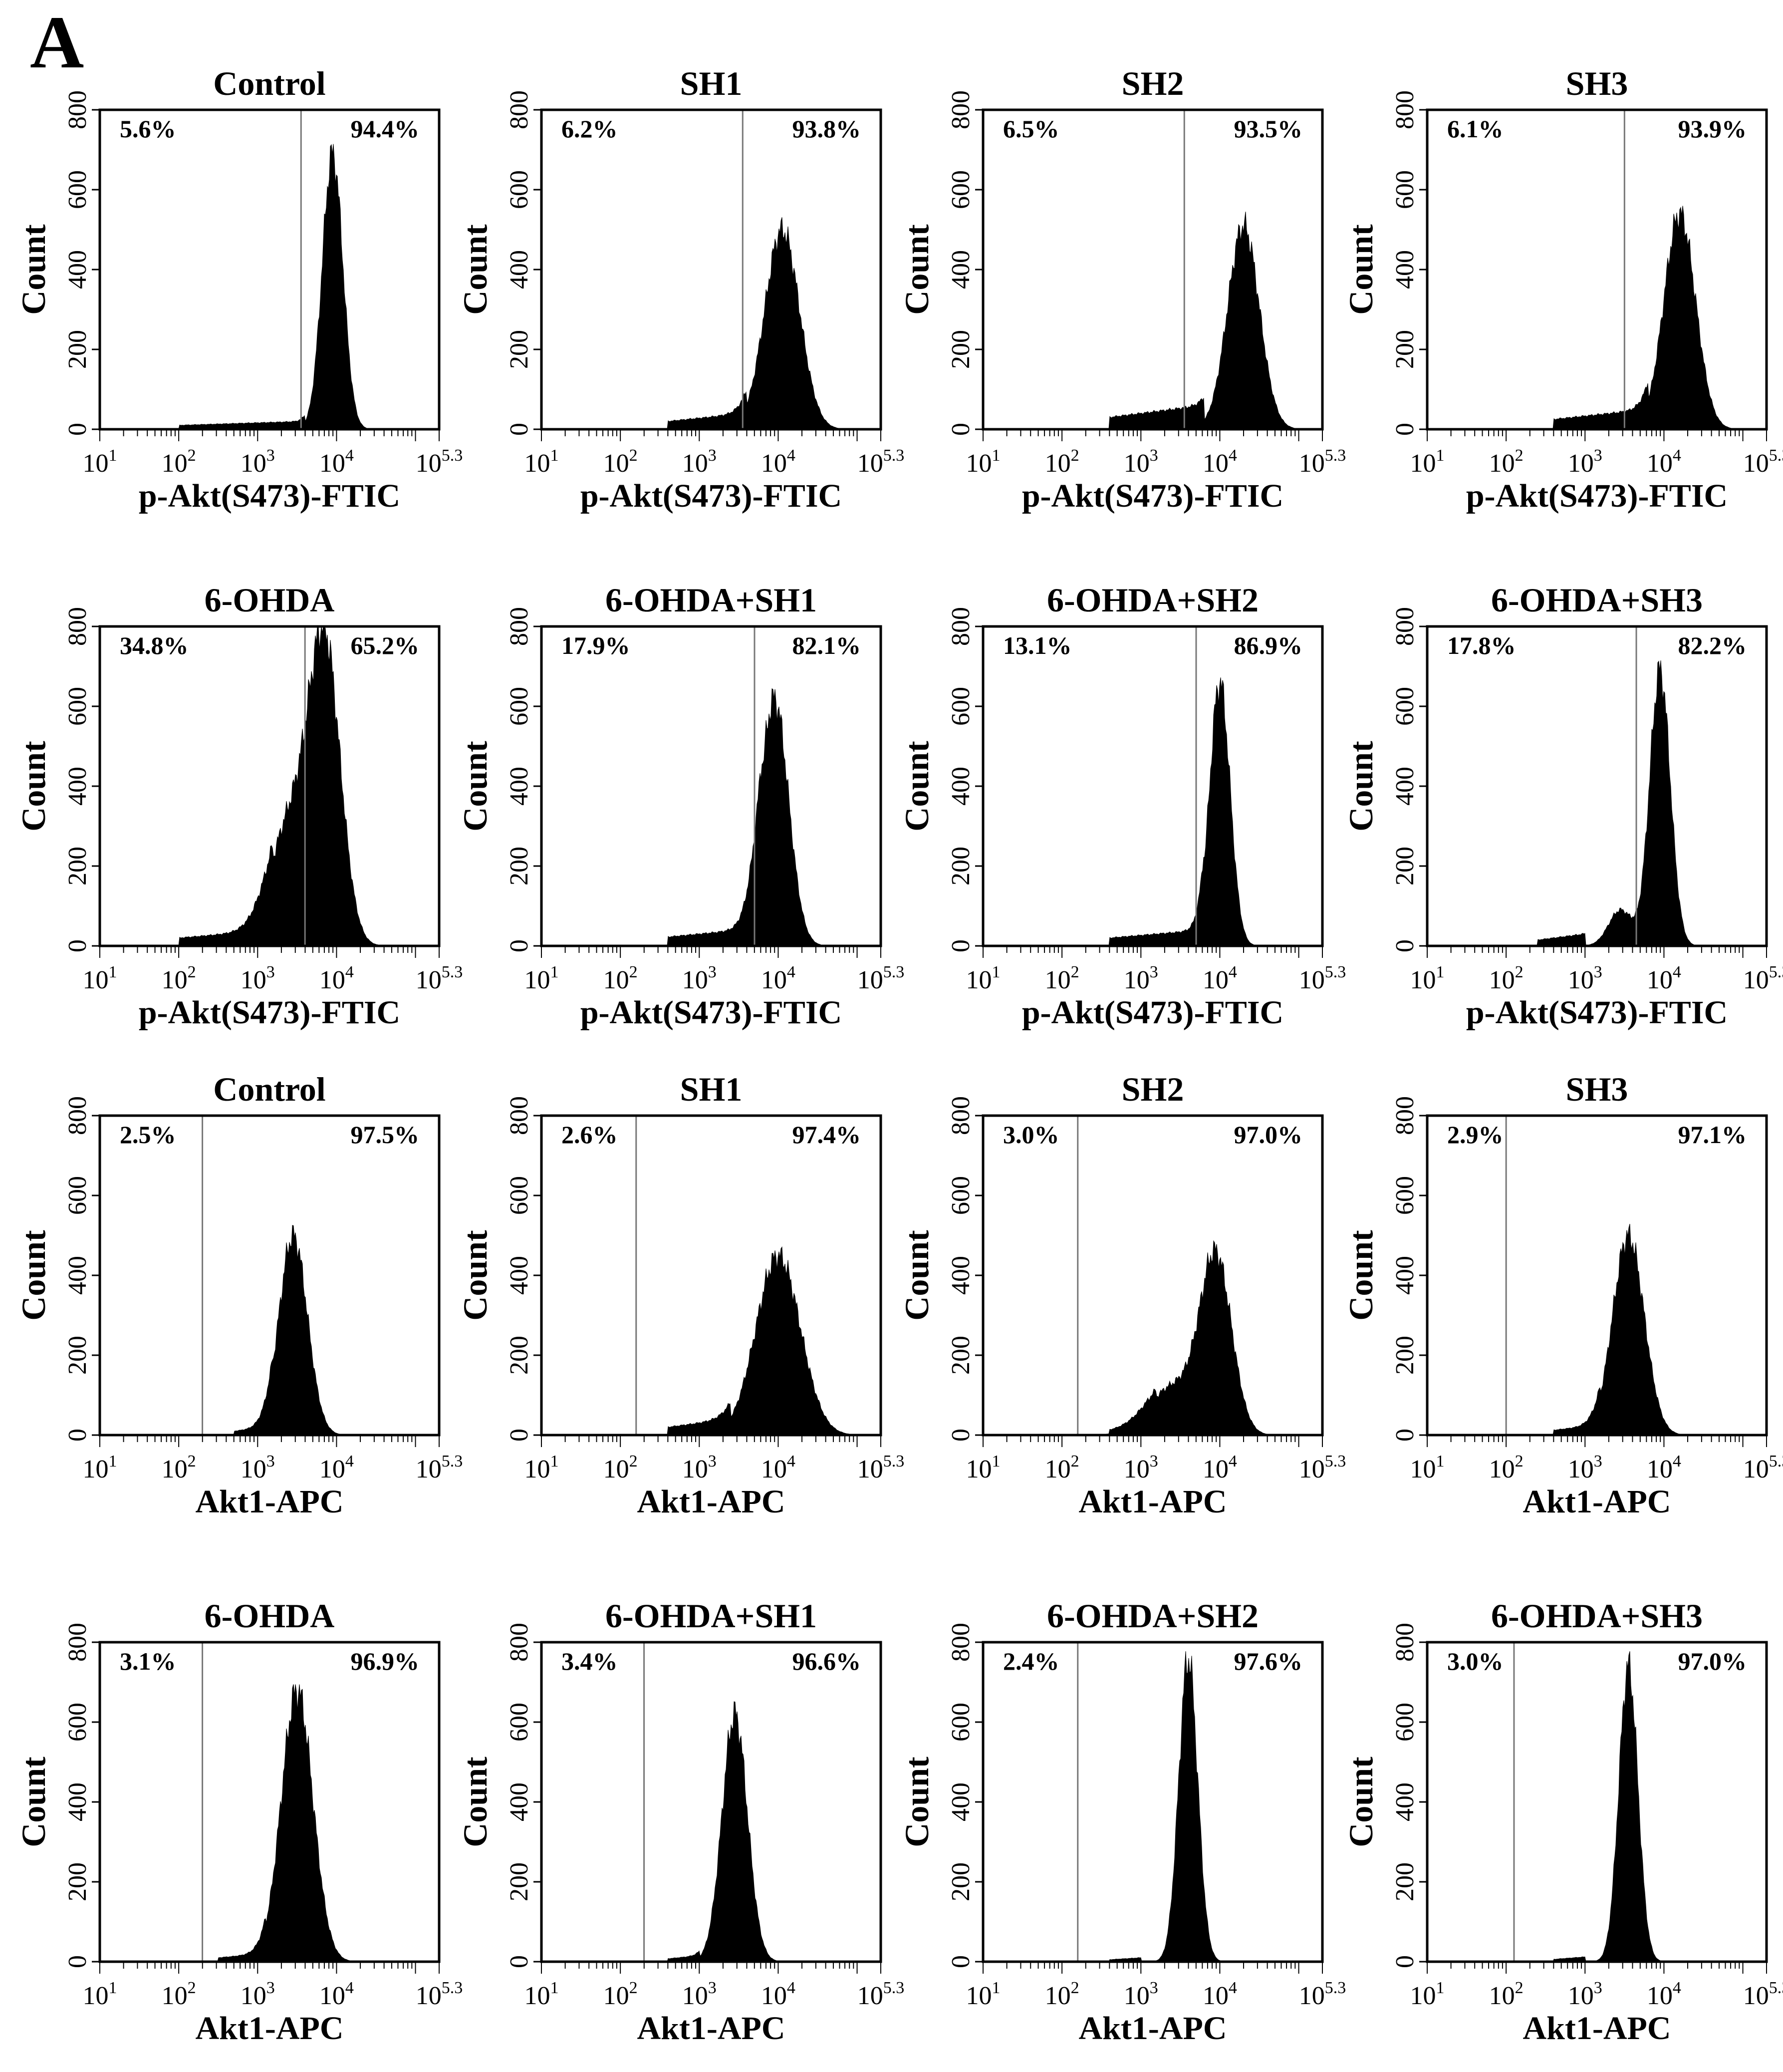 The width and height of the screenshot is (1783, 2072). I want to click on panel-title: 6-OHDA+SH1, so click(711, 600).